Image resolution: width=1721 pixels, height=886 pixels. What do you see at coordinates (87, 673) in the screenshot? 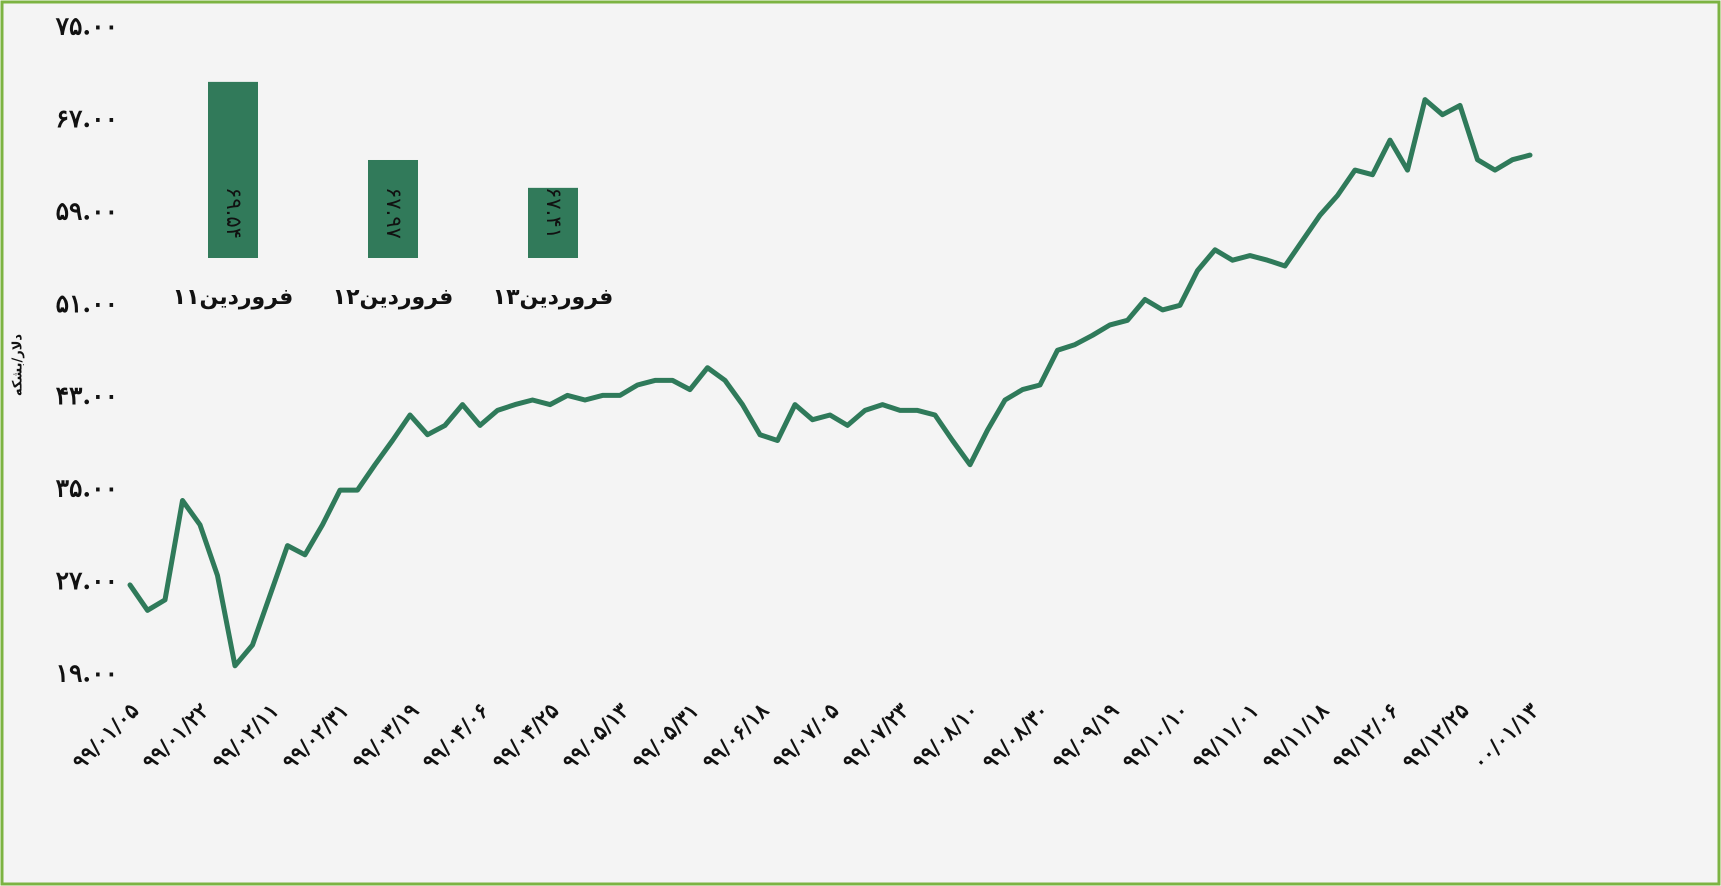
I see `y-tick-label: ۱۹.۰۰` at bounding box center [87, 673].